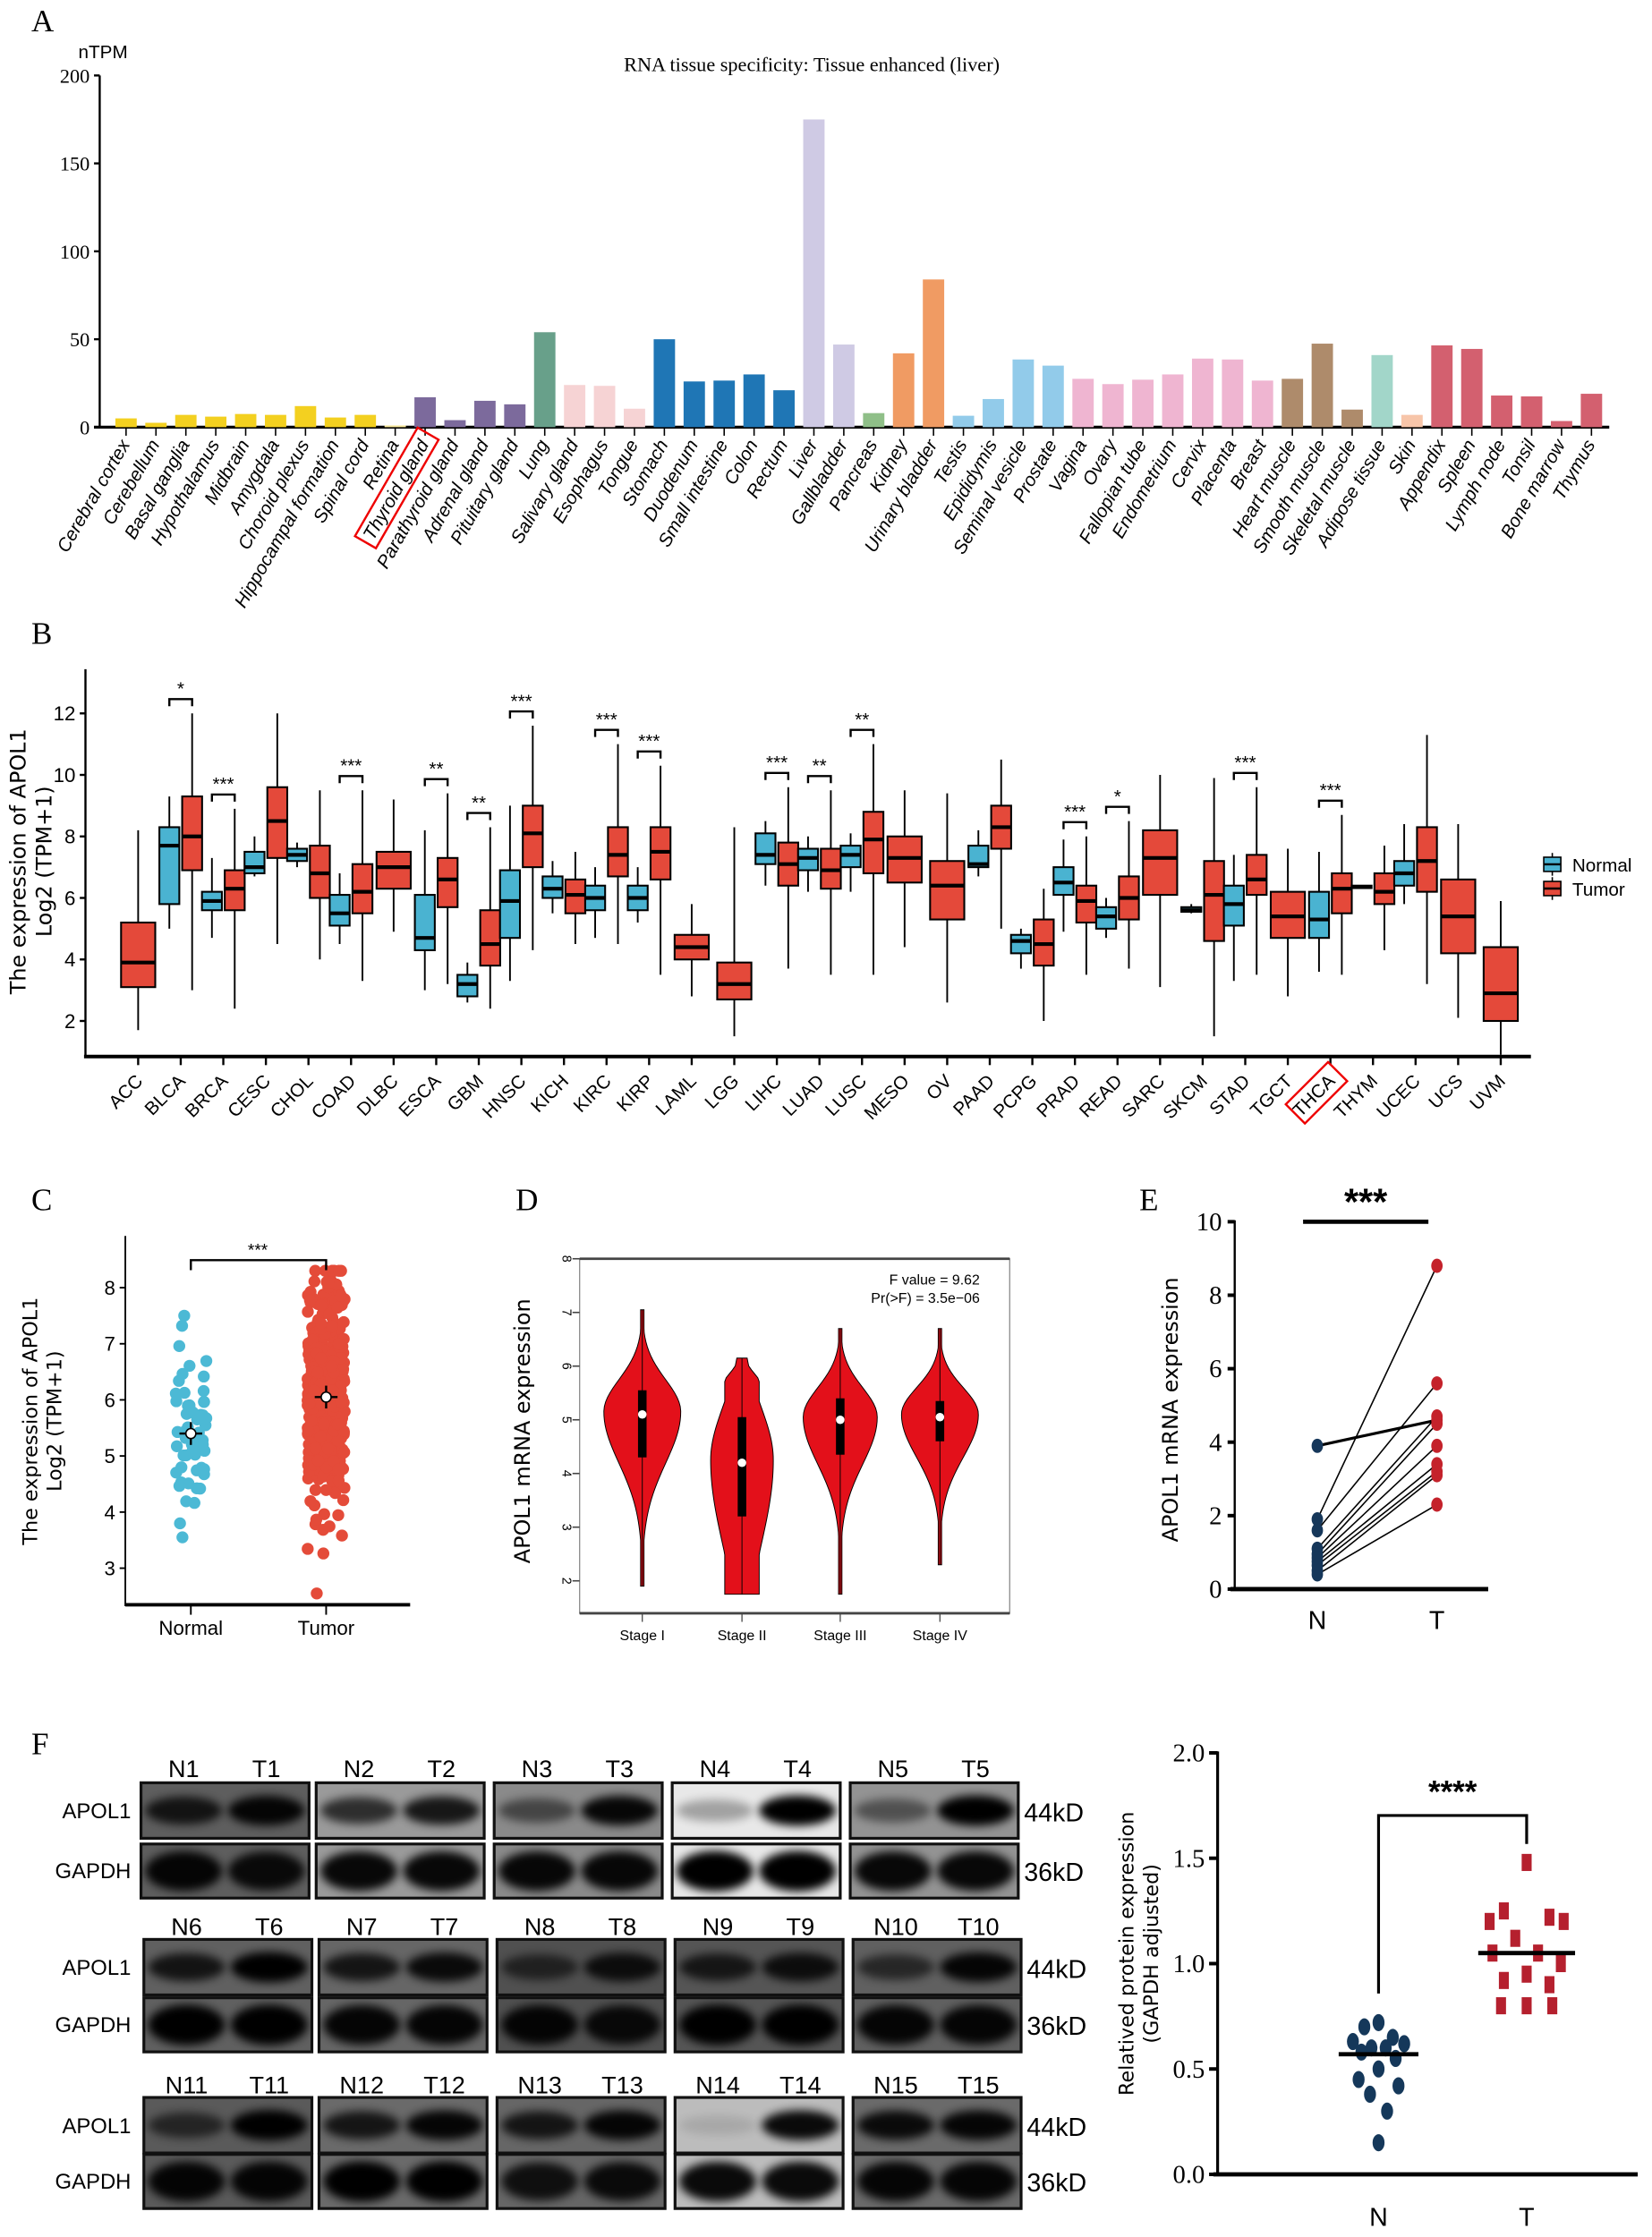  Describe the element at coordinates (724, 404) in the screenshot. I see `bar-small-intestine` at that location.